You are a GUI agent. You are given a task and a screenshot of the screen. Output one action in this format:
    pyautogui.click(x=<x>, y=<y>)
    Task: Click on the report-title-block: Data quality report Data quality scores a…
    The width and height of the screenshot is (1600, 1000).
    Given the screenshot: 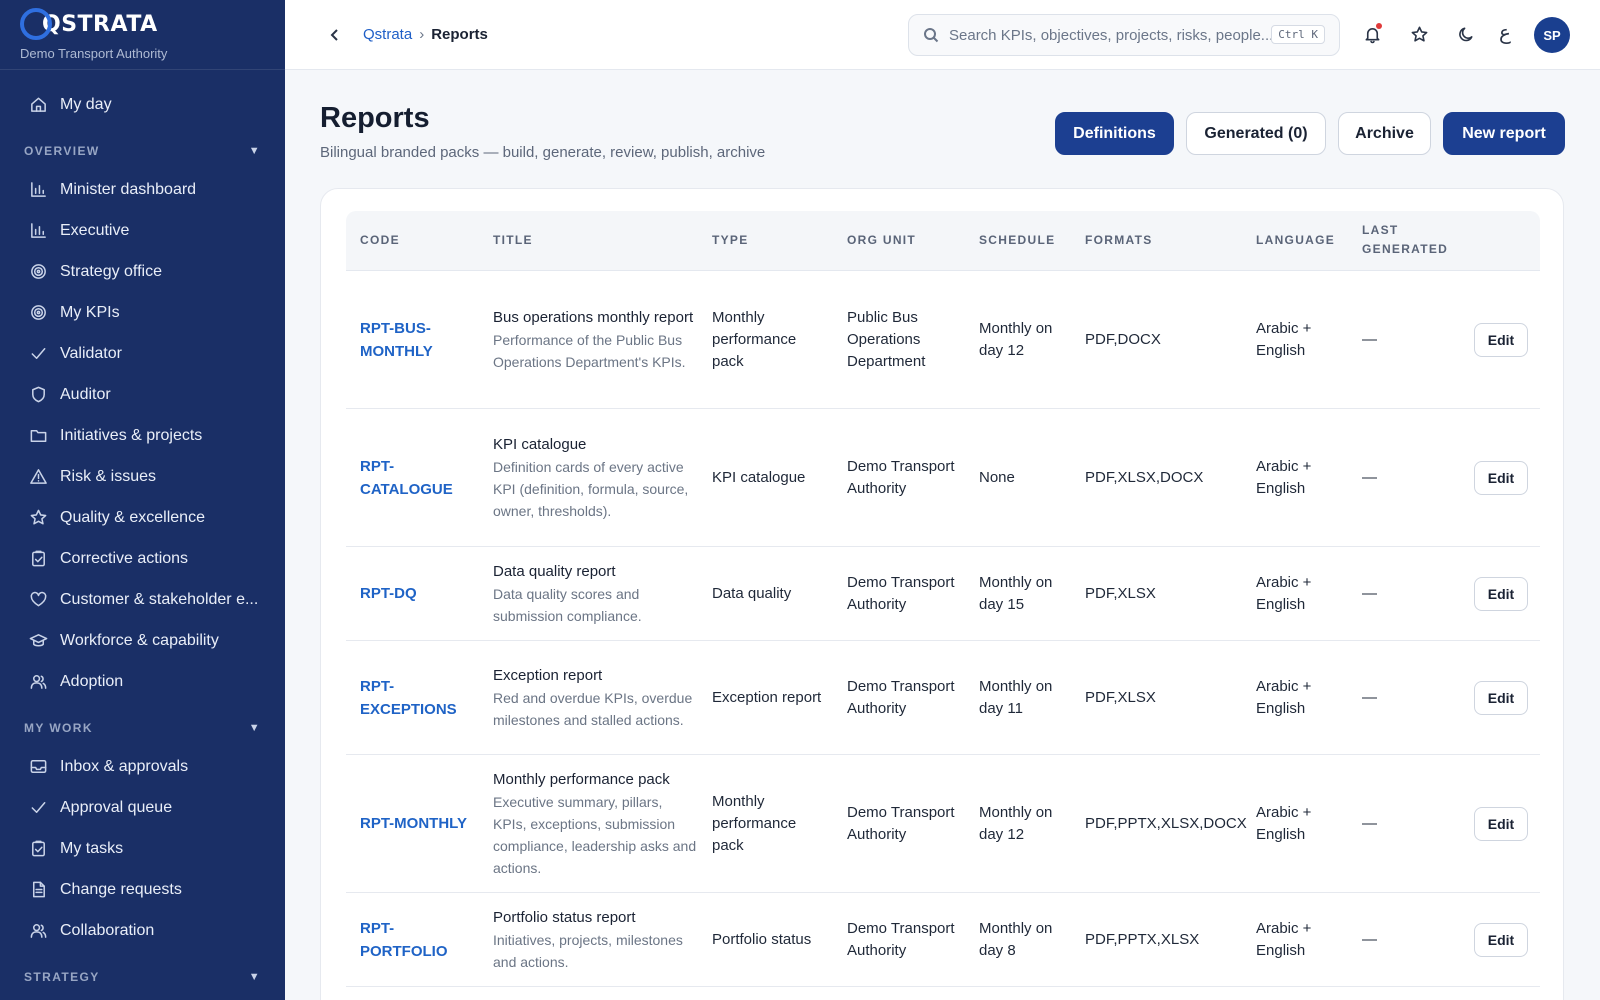 What is the action you would take?
    pyautogui.click(x=595, y=594)
    